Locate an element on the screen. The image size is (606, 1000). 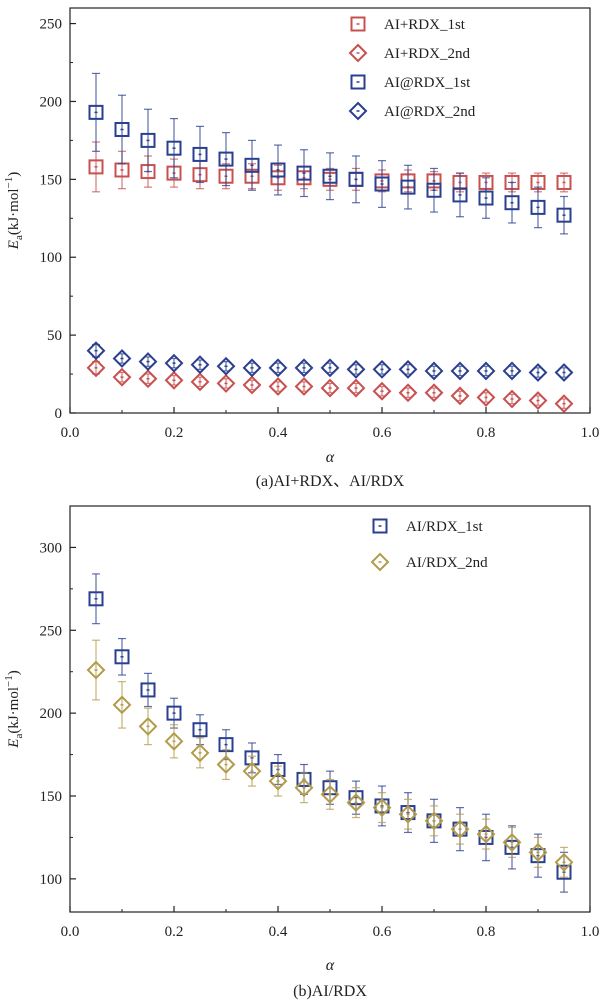
legend-label: AI/RDX_2nd is located at coordinates (447, 563).